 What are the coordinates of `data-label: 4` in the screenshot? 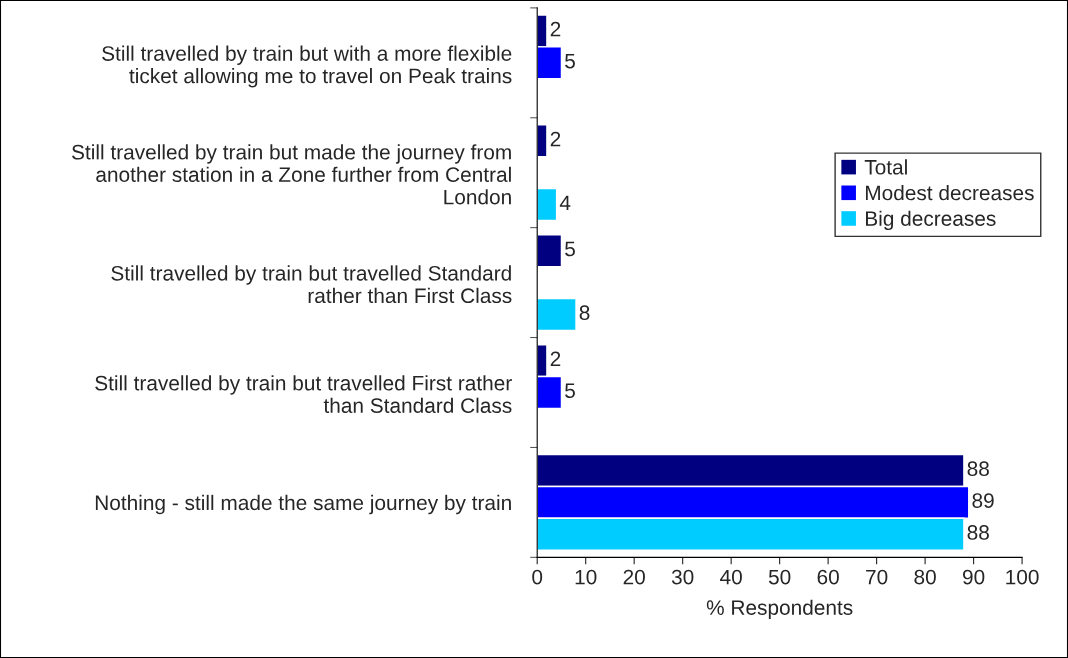 It's located at (565, 202).